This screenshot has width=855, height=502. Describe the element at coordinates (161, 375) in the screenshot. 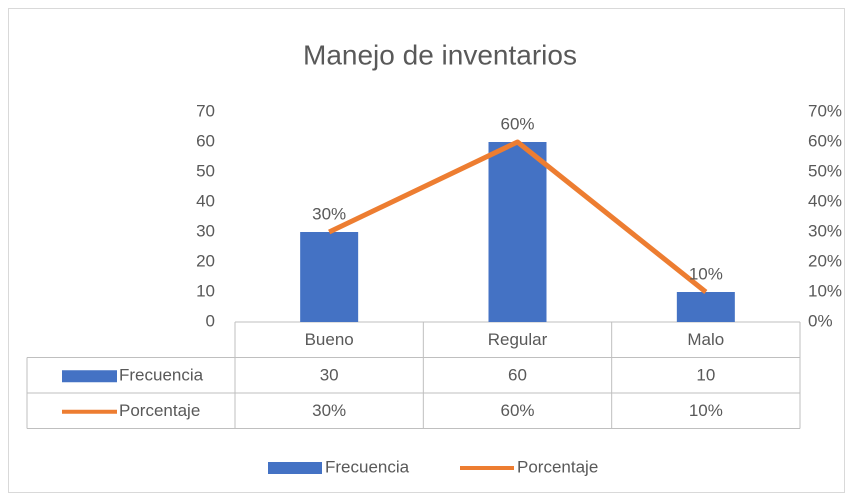

I see `table-row-label: Frecuencia` at that location.